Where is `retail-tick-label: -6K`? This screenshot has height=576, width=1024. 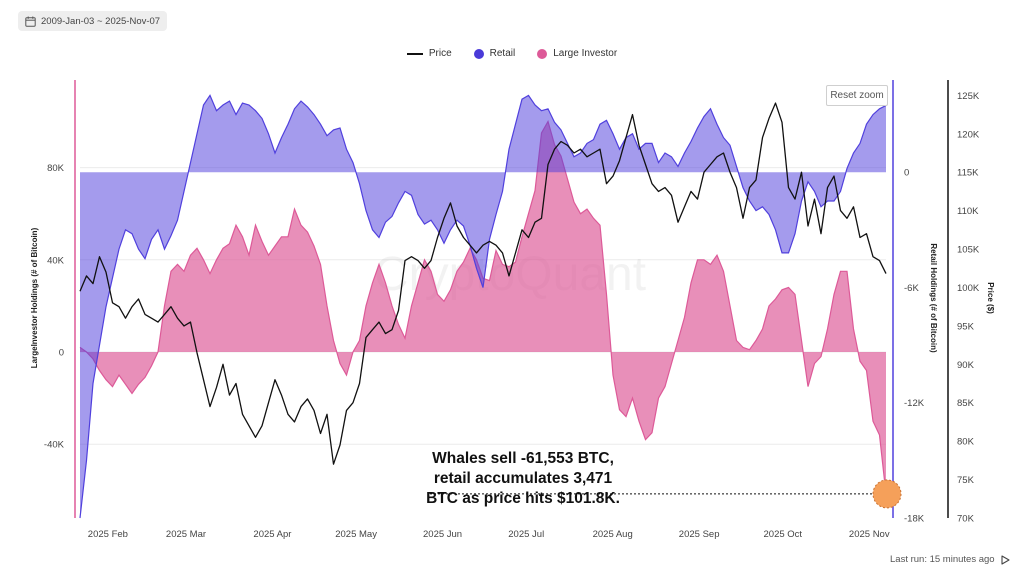
retail-tick-label: -6K is located at coordinates (911, 288).